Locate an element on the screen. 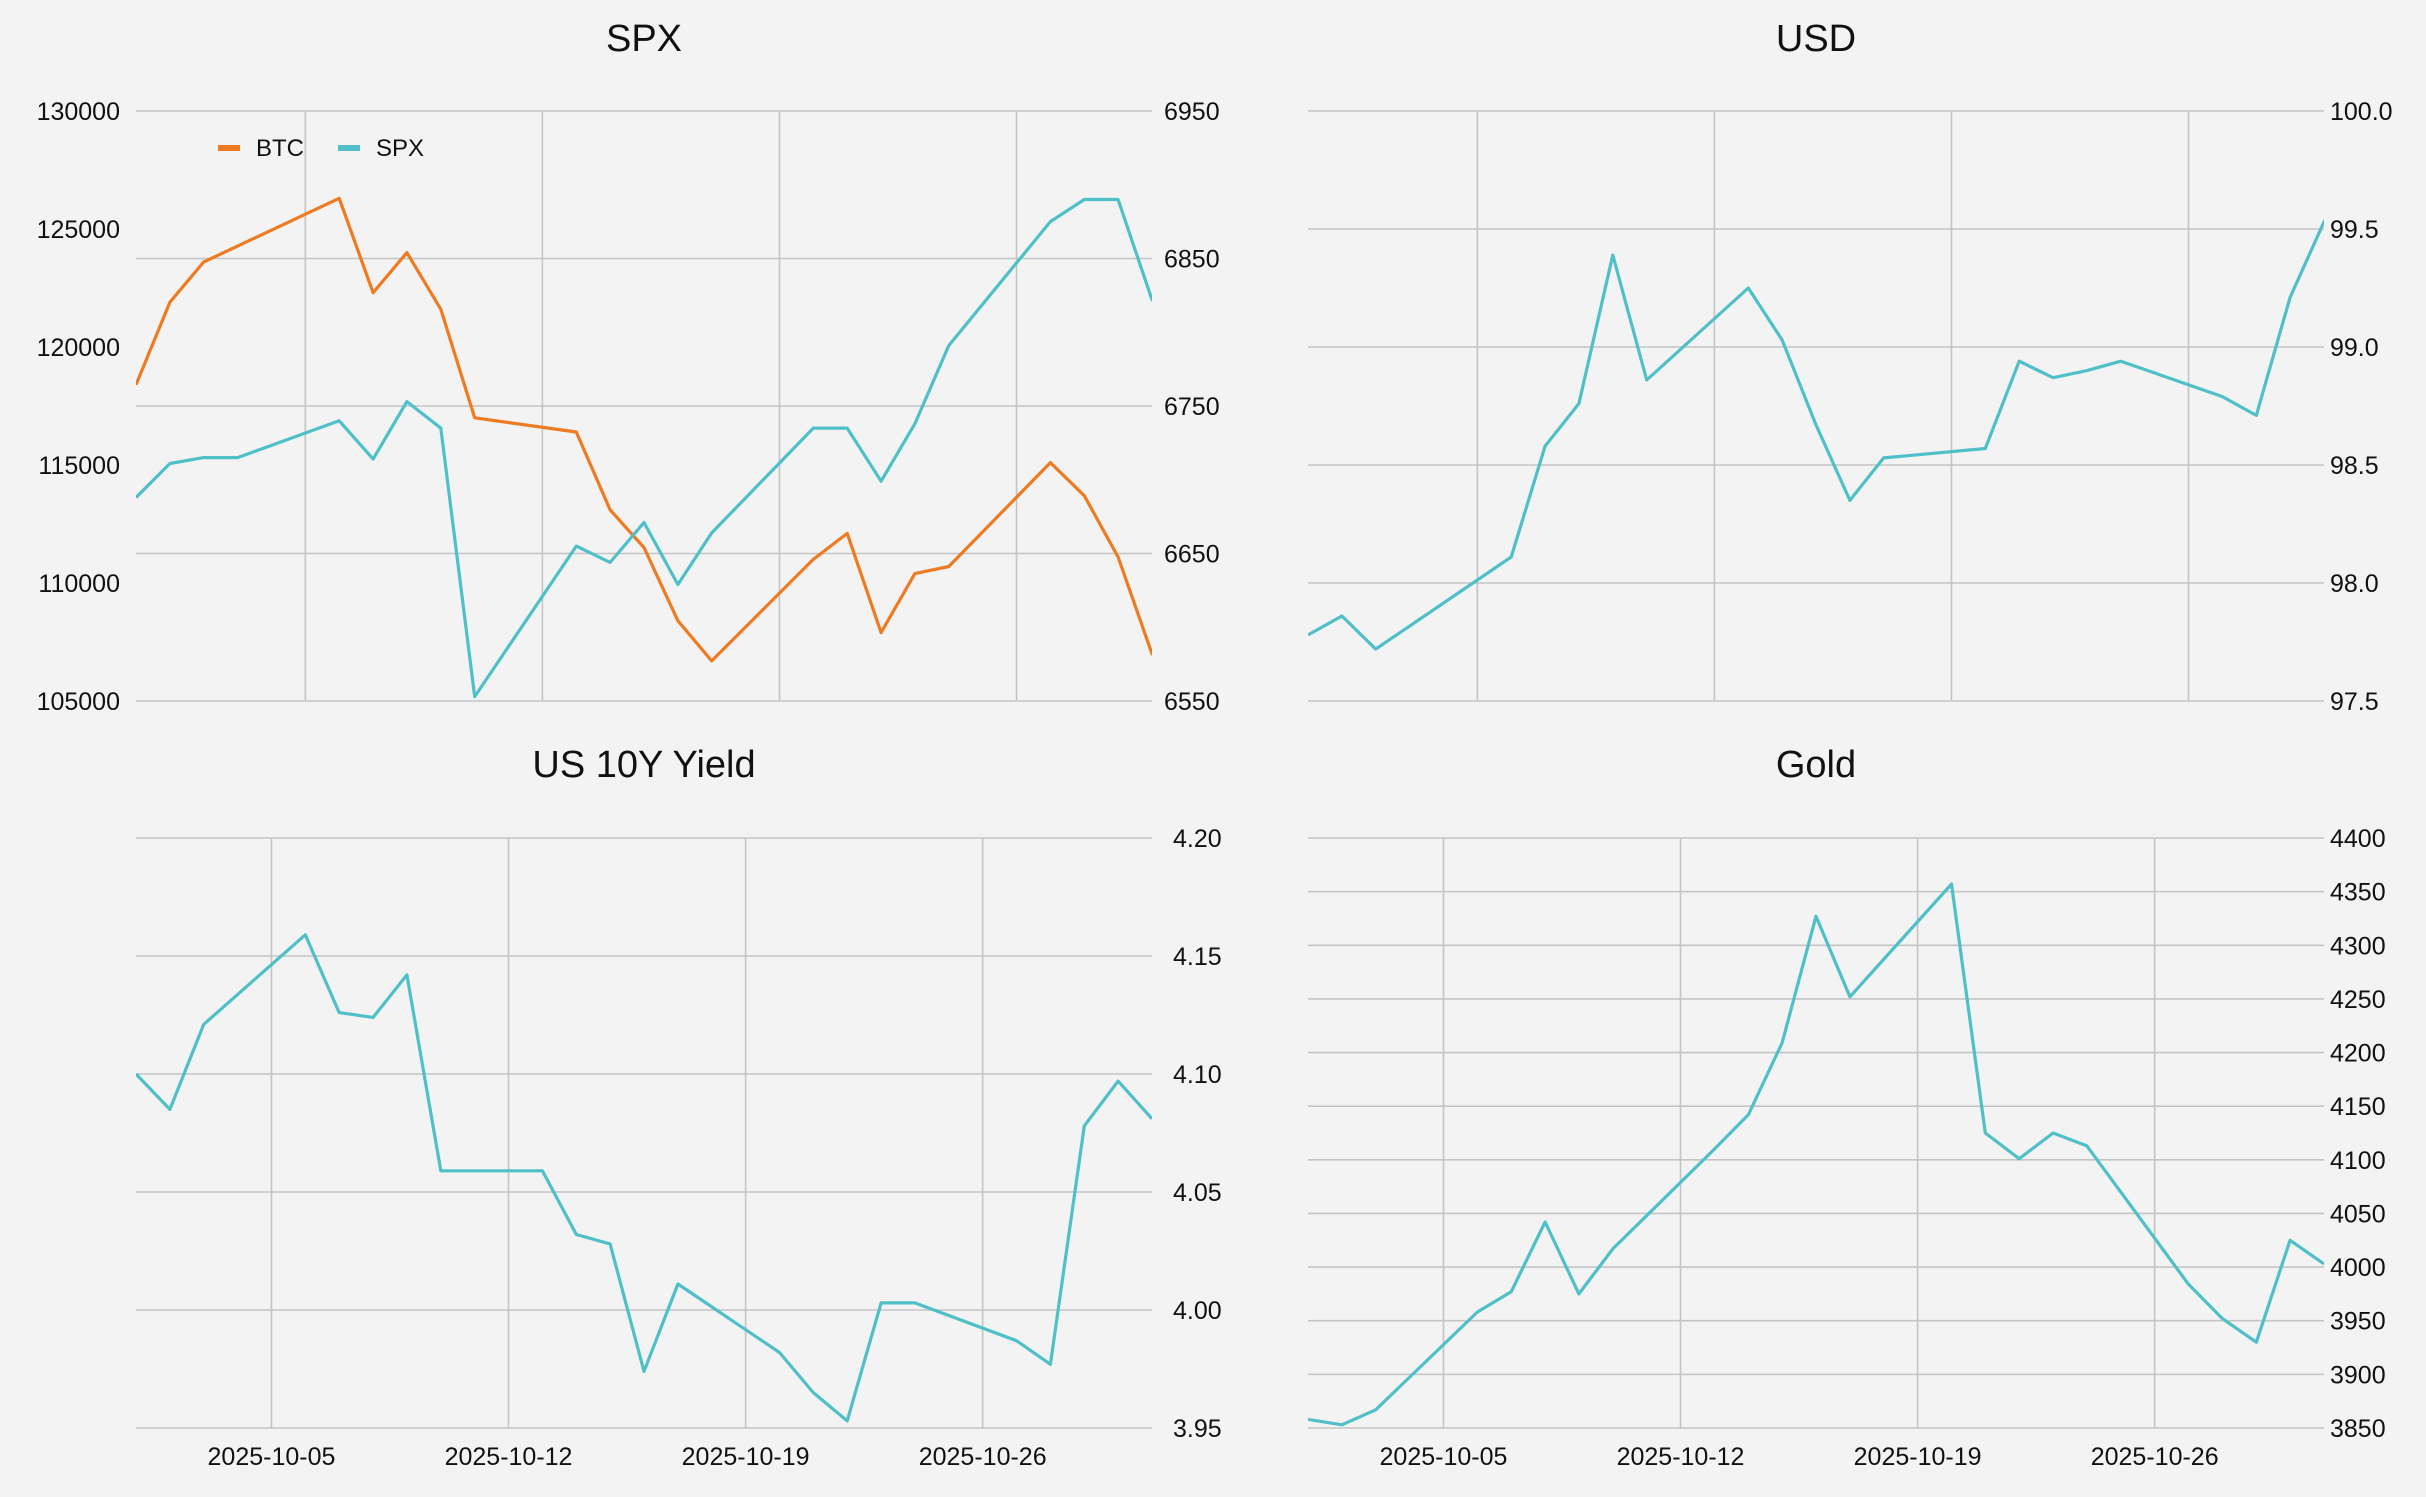  y-left-tick-label: 125000 is located at coordinates (78, 230).